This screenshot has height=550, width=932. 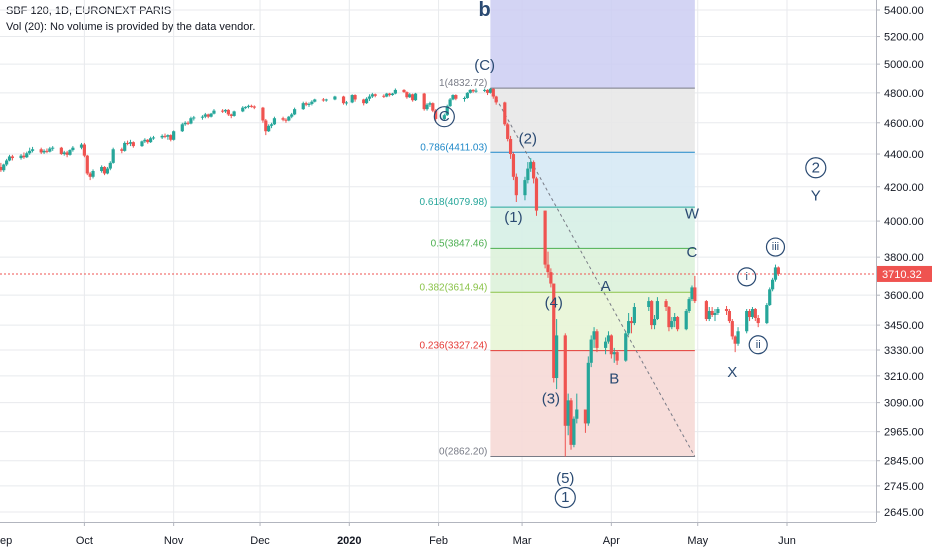 I want to click on wave-label: (C), so click(x=484, y=65).